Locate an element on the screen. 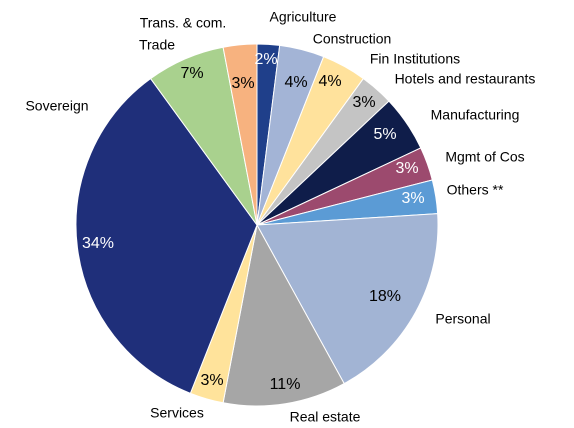 The image size is (574, 428). slice-category-label: Fin Institutions is located at coordinates (415, 59).